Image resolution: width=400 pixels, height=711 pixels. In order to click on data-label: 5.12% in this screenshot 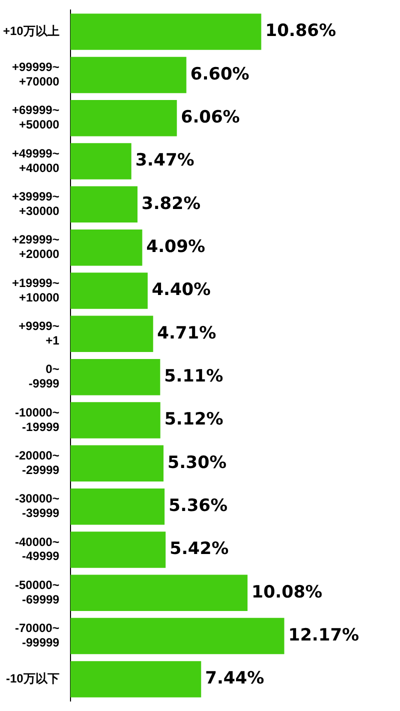, I will do `click(194, 420)`.